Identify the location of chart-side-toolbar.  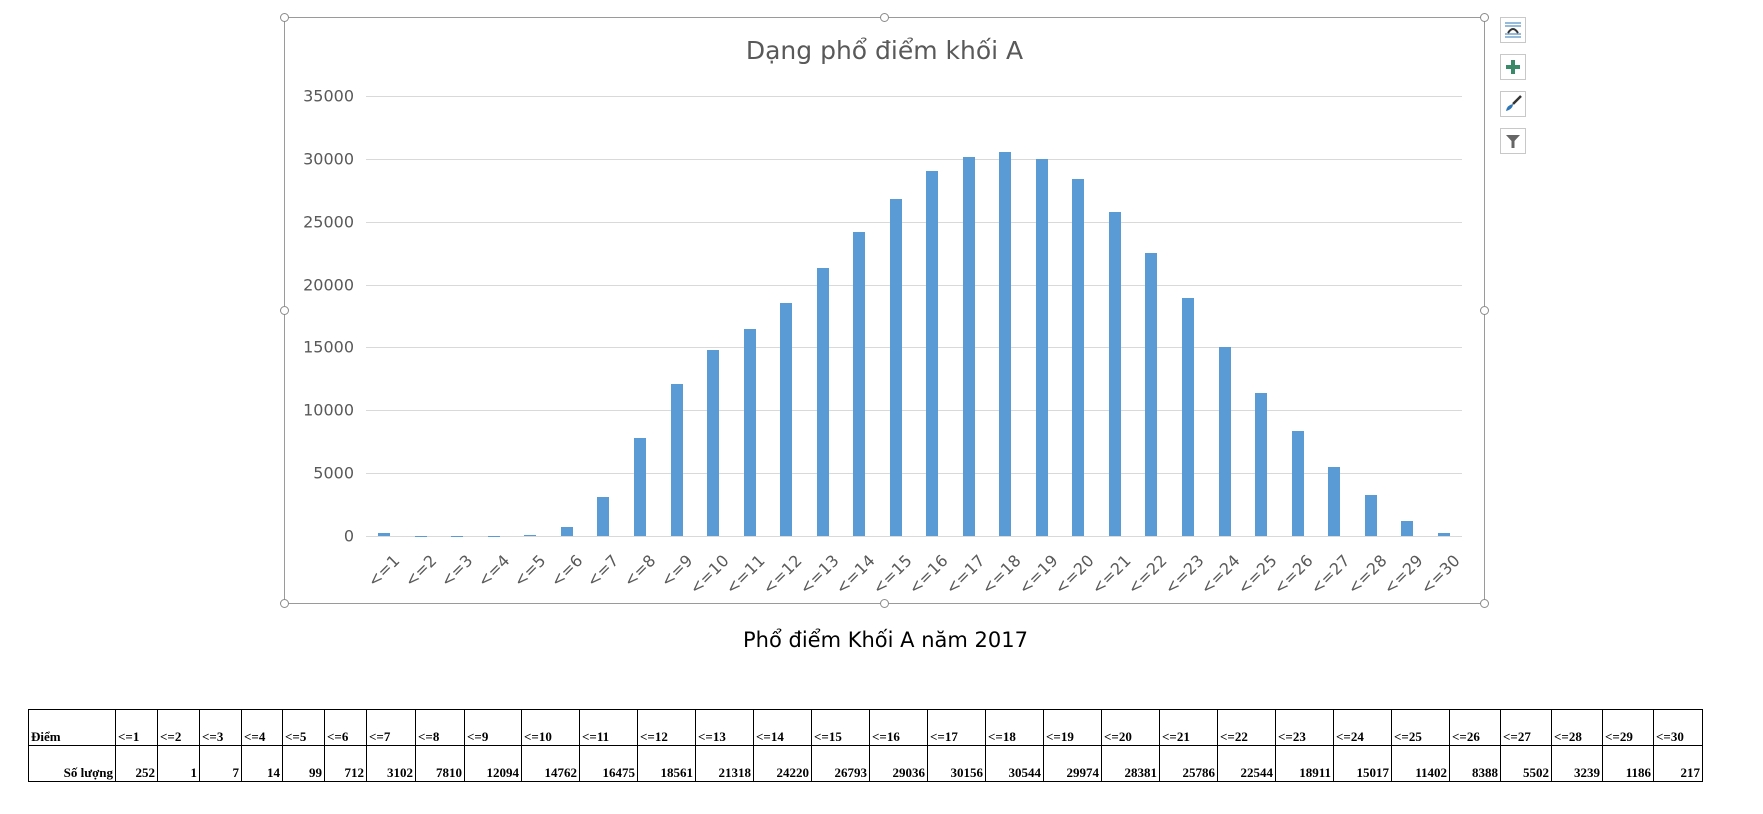
(1513, 85).